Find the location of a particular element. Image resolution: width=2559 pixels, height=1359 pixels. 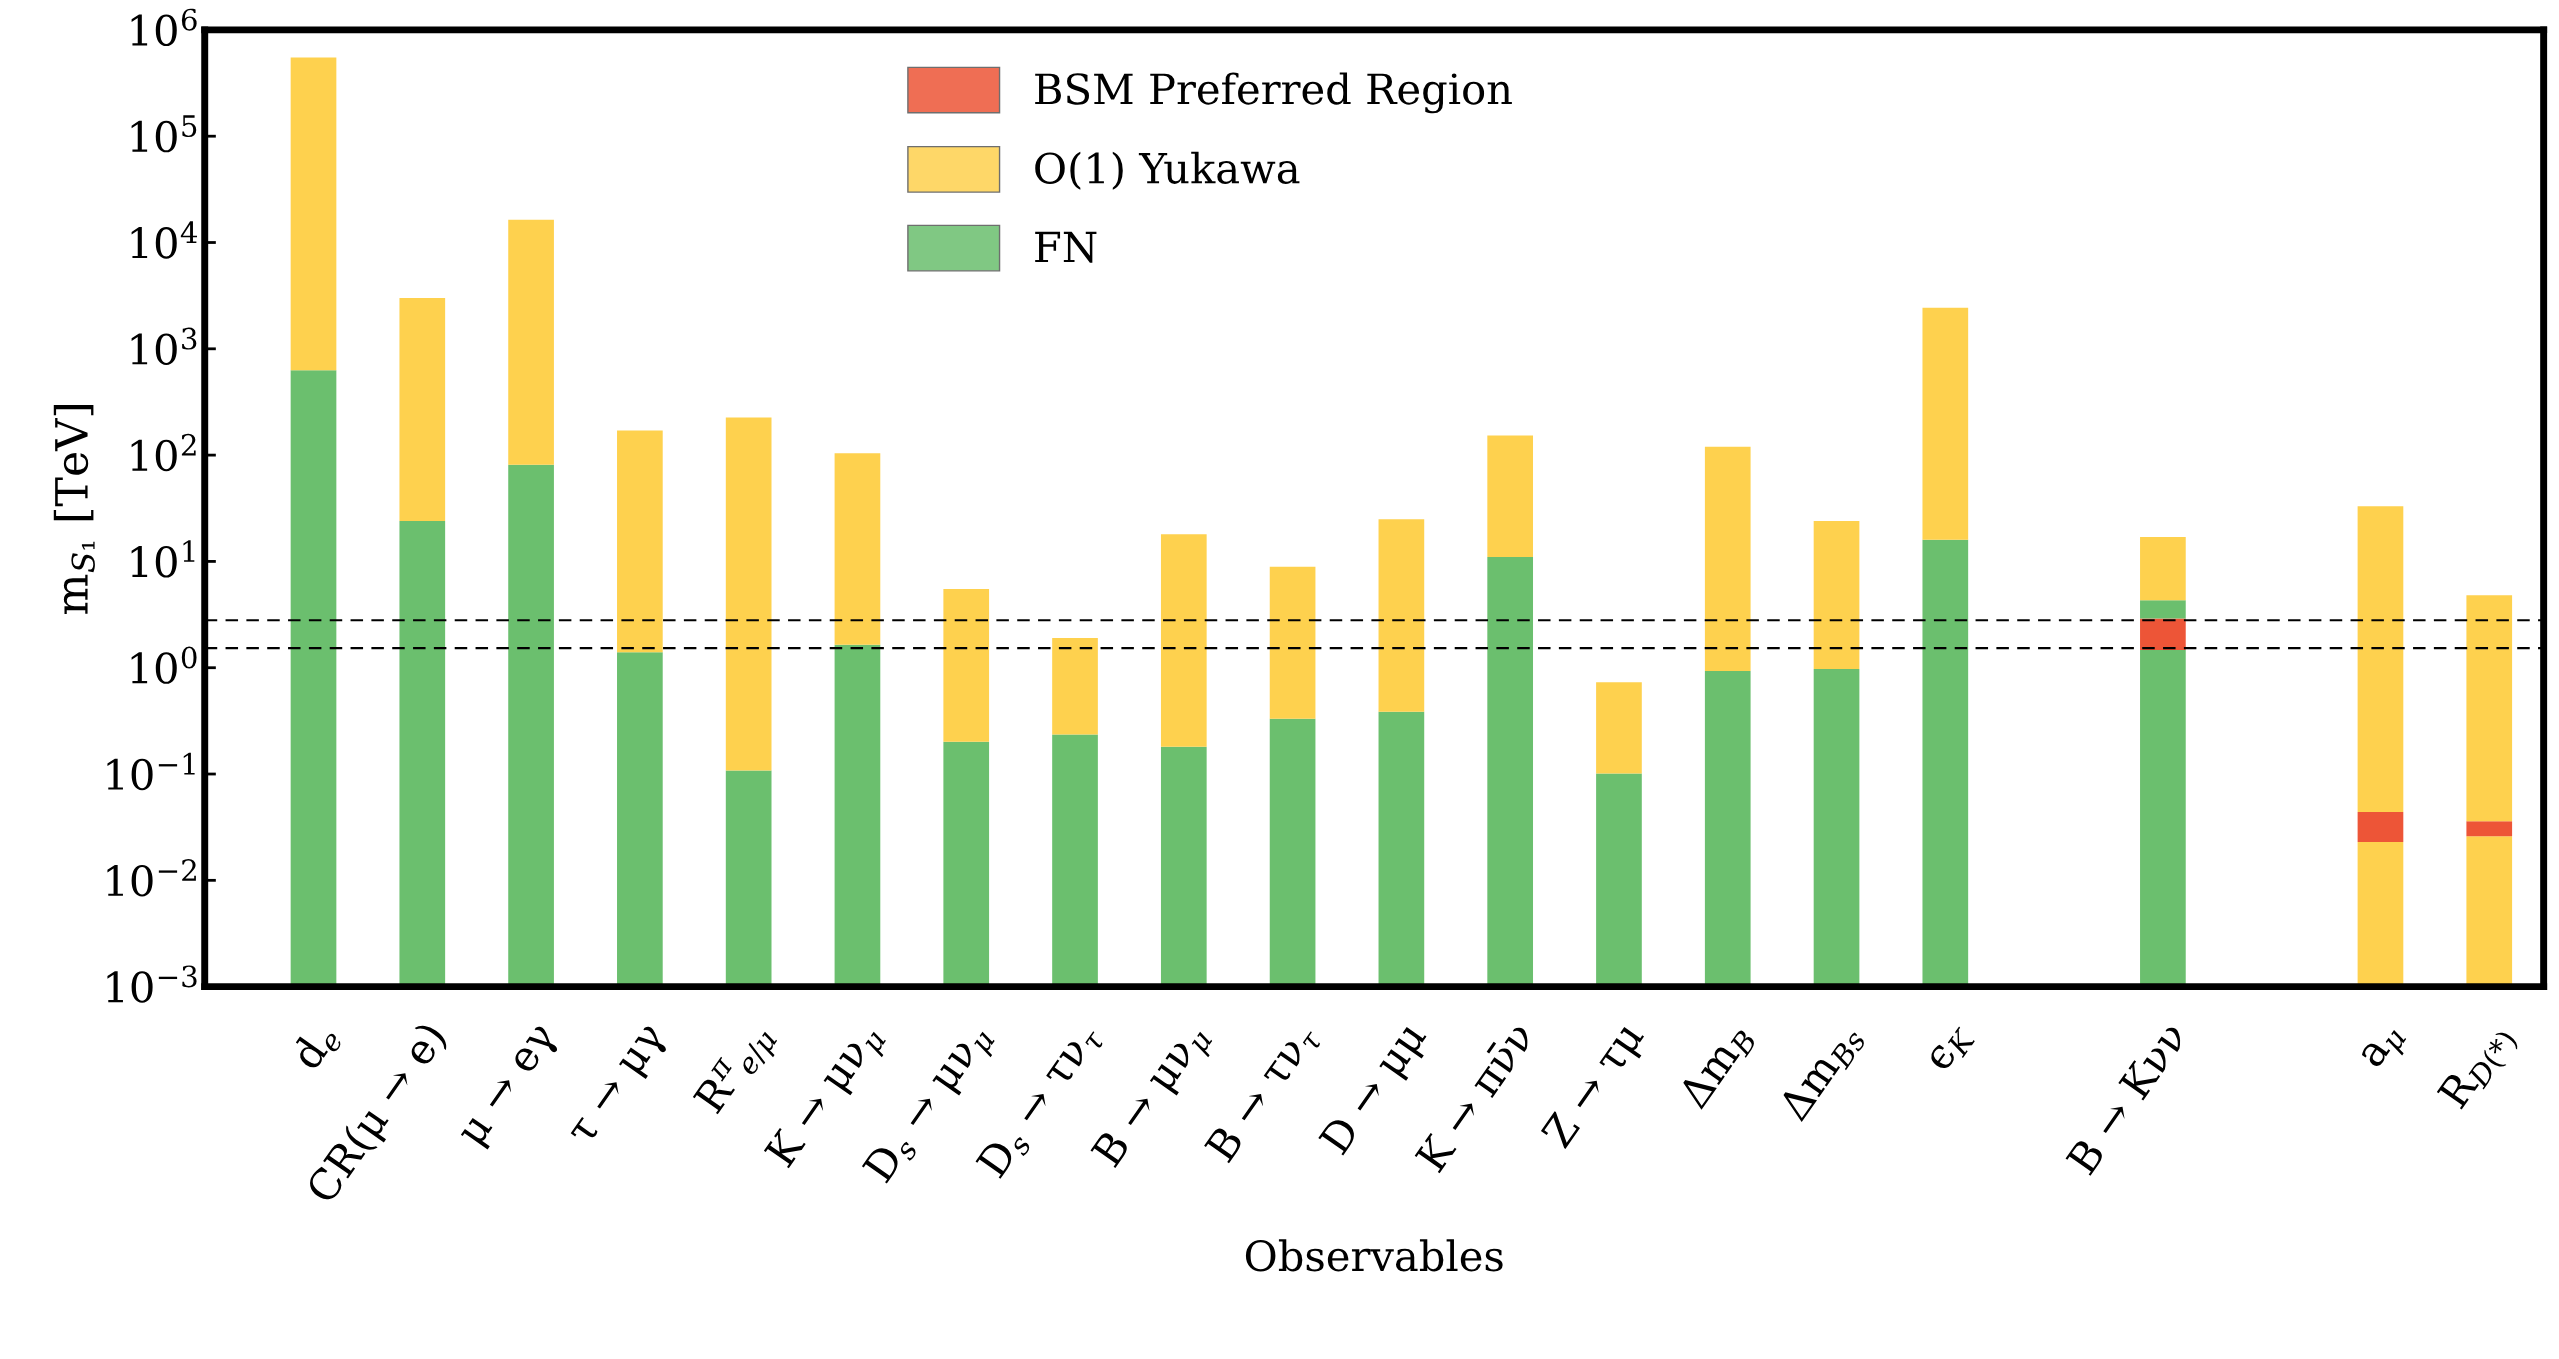

legend-label: O(1) Yukawa is located at coordinates (1167, 170).